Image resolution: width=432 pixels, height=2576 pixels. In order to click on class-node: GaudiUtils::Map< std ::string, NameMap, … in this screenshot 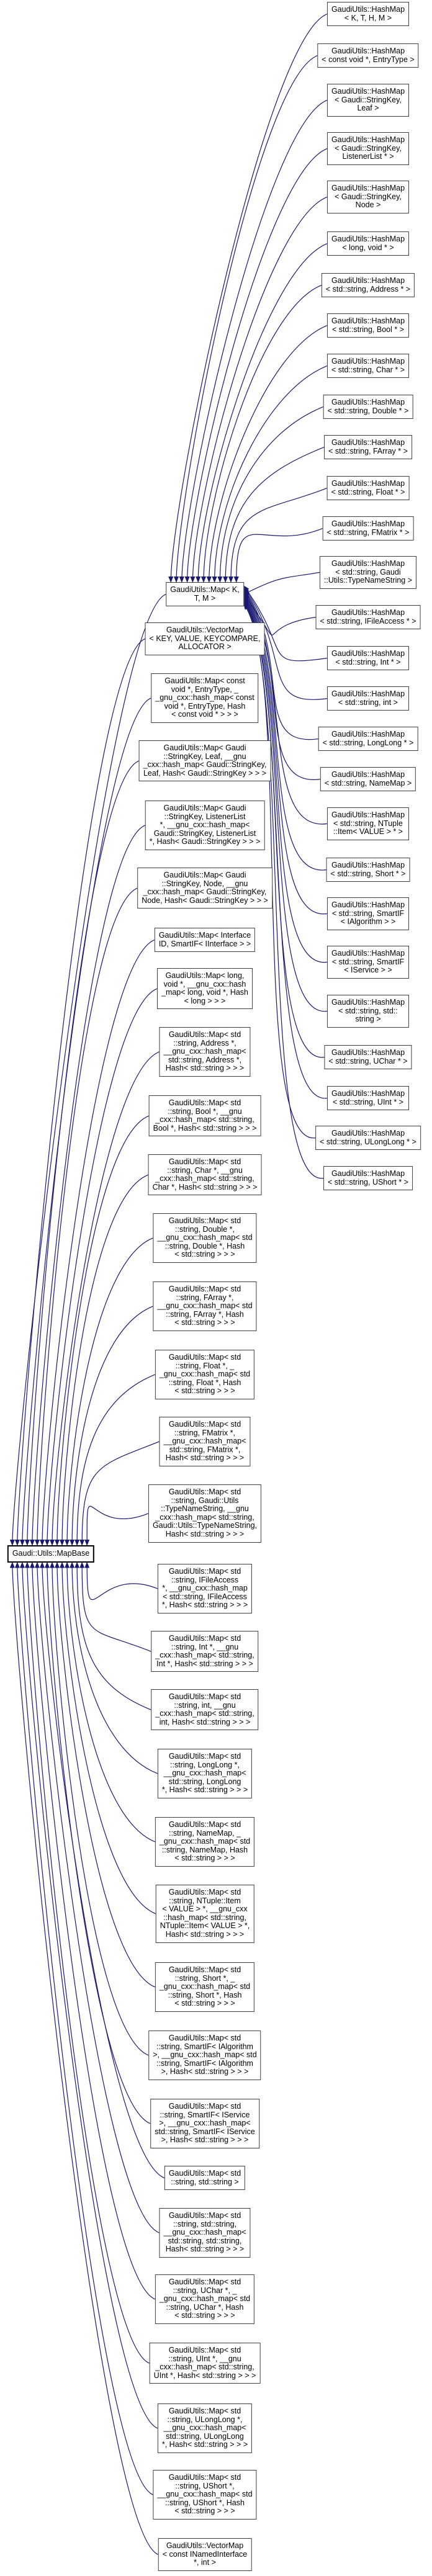, I will do `click(205, 1842)`.